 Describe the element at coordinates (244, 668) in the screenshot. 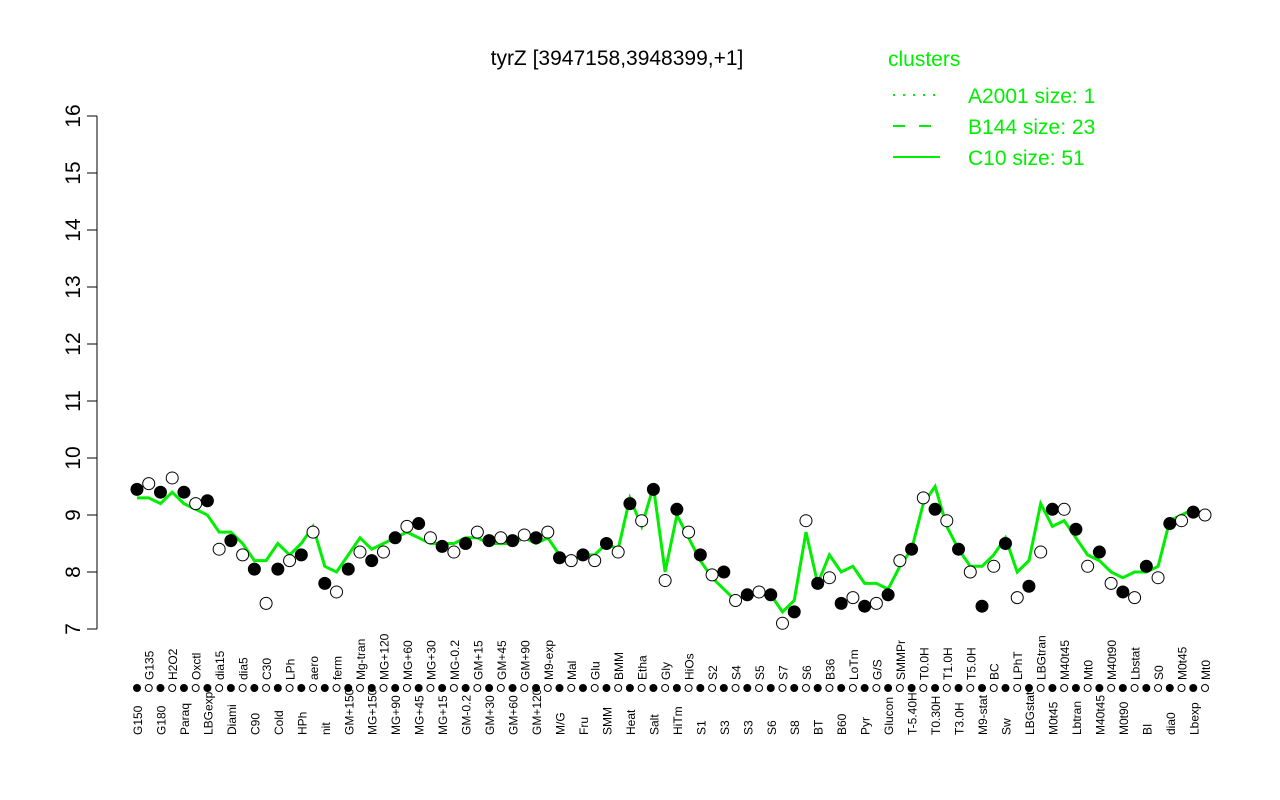

I see `x-tick-label: dia5` at that location.